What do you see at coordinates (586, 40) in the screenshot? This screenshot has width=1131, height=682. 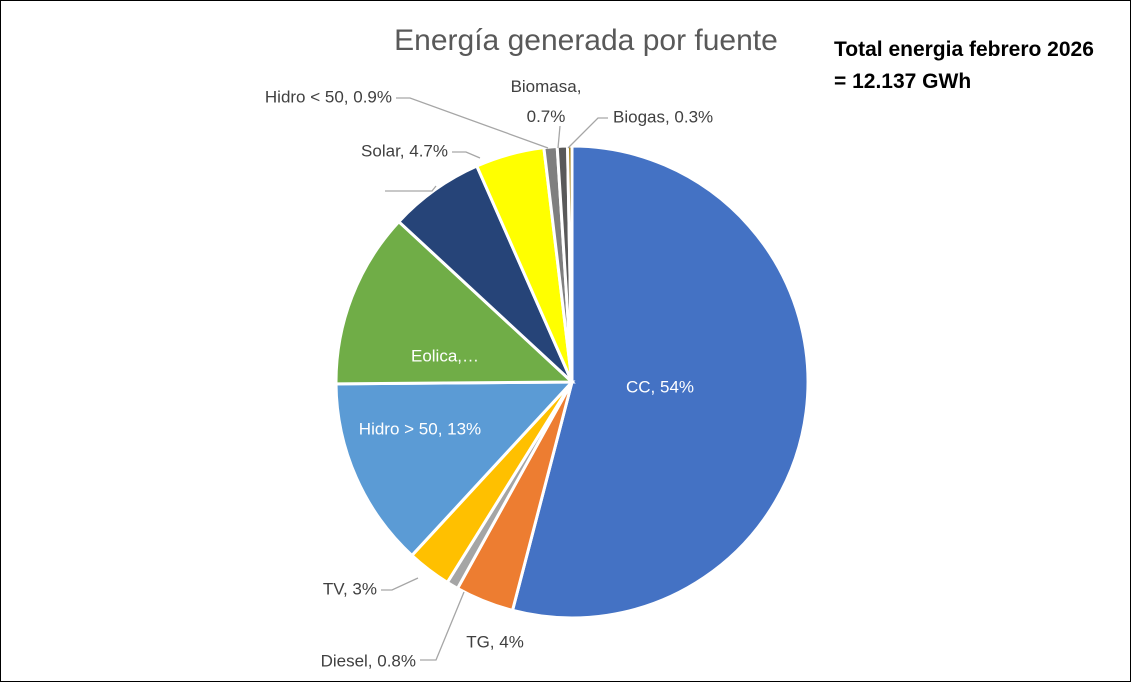 I see `chart-title: Energía generada por fuente` at bounding box center [586, 40].